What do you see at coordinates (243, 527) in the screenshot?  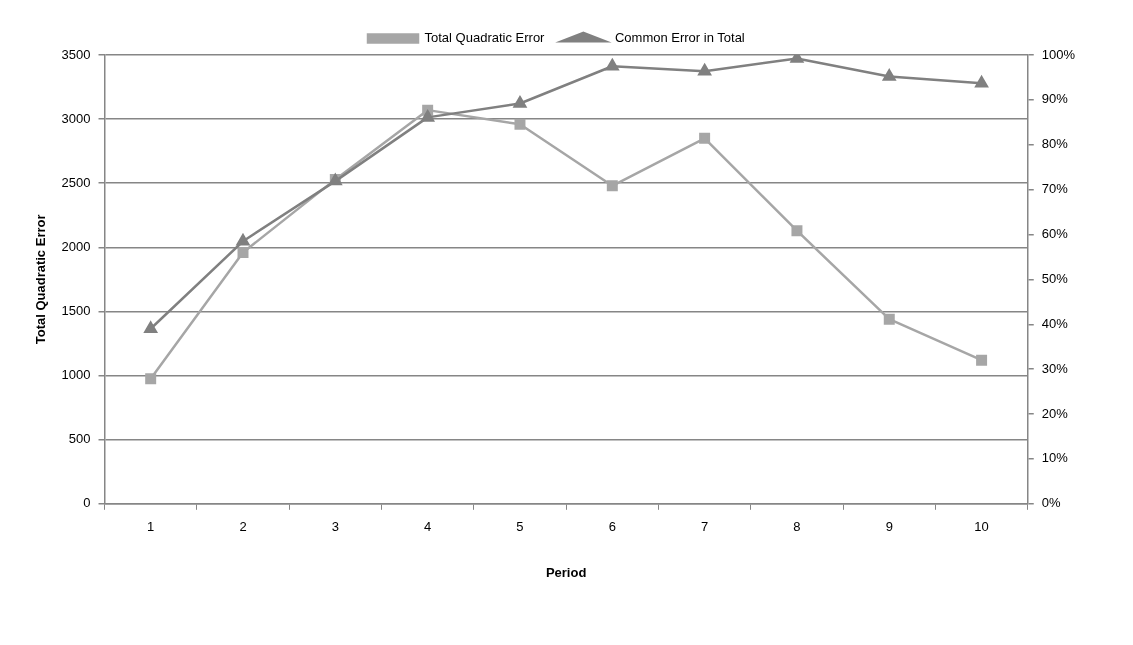 I see `x-tick-label: 2` at bounding box center [243, 527].